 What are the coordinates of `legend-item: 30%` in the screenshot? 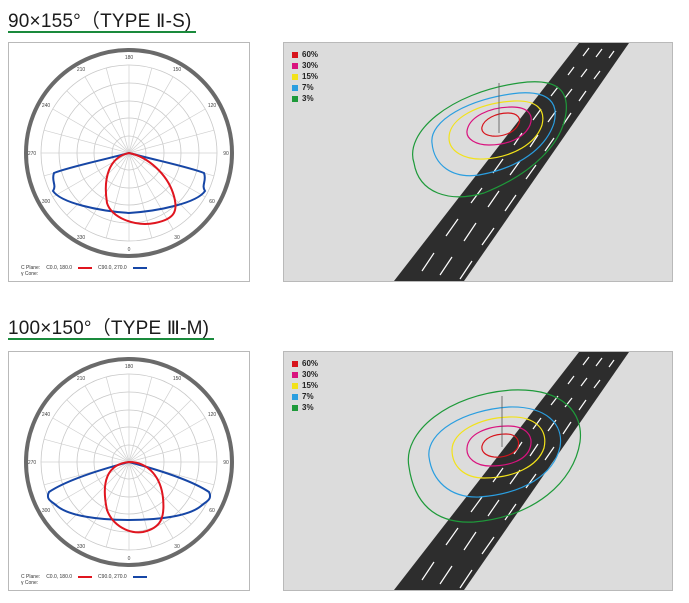 It's located at (305, 65).